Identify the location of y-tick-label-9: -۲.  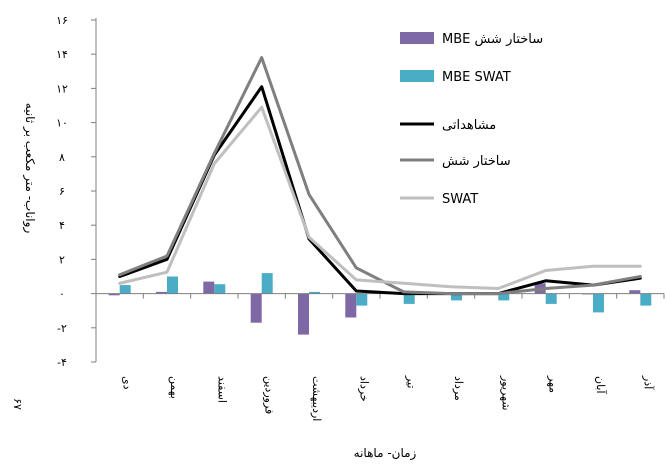
(62, 328).